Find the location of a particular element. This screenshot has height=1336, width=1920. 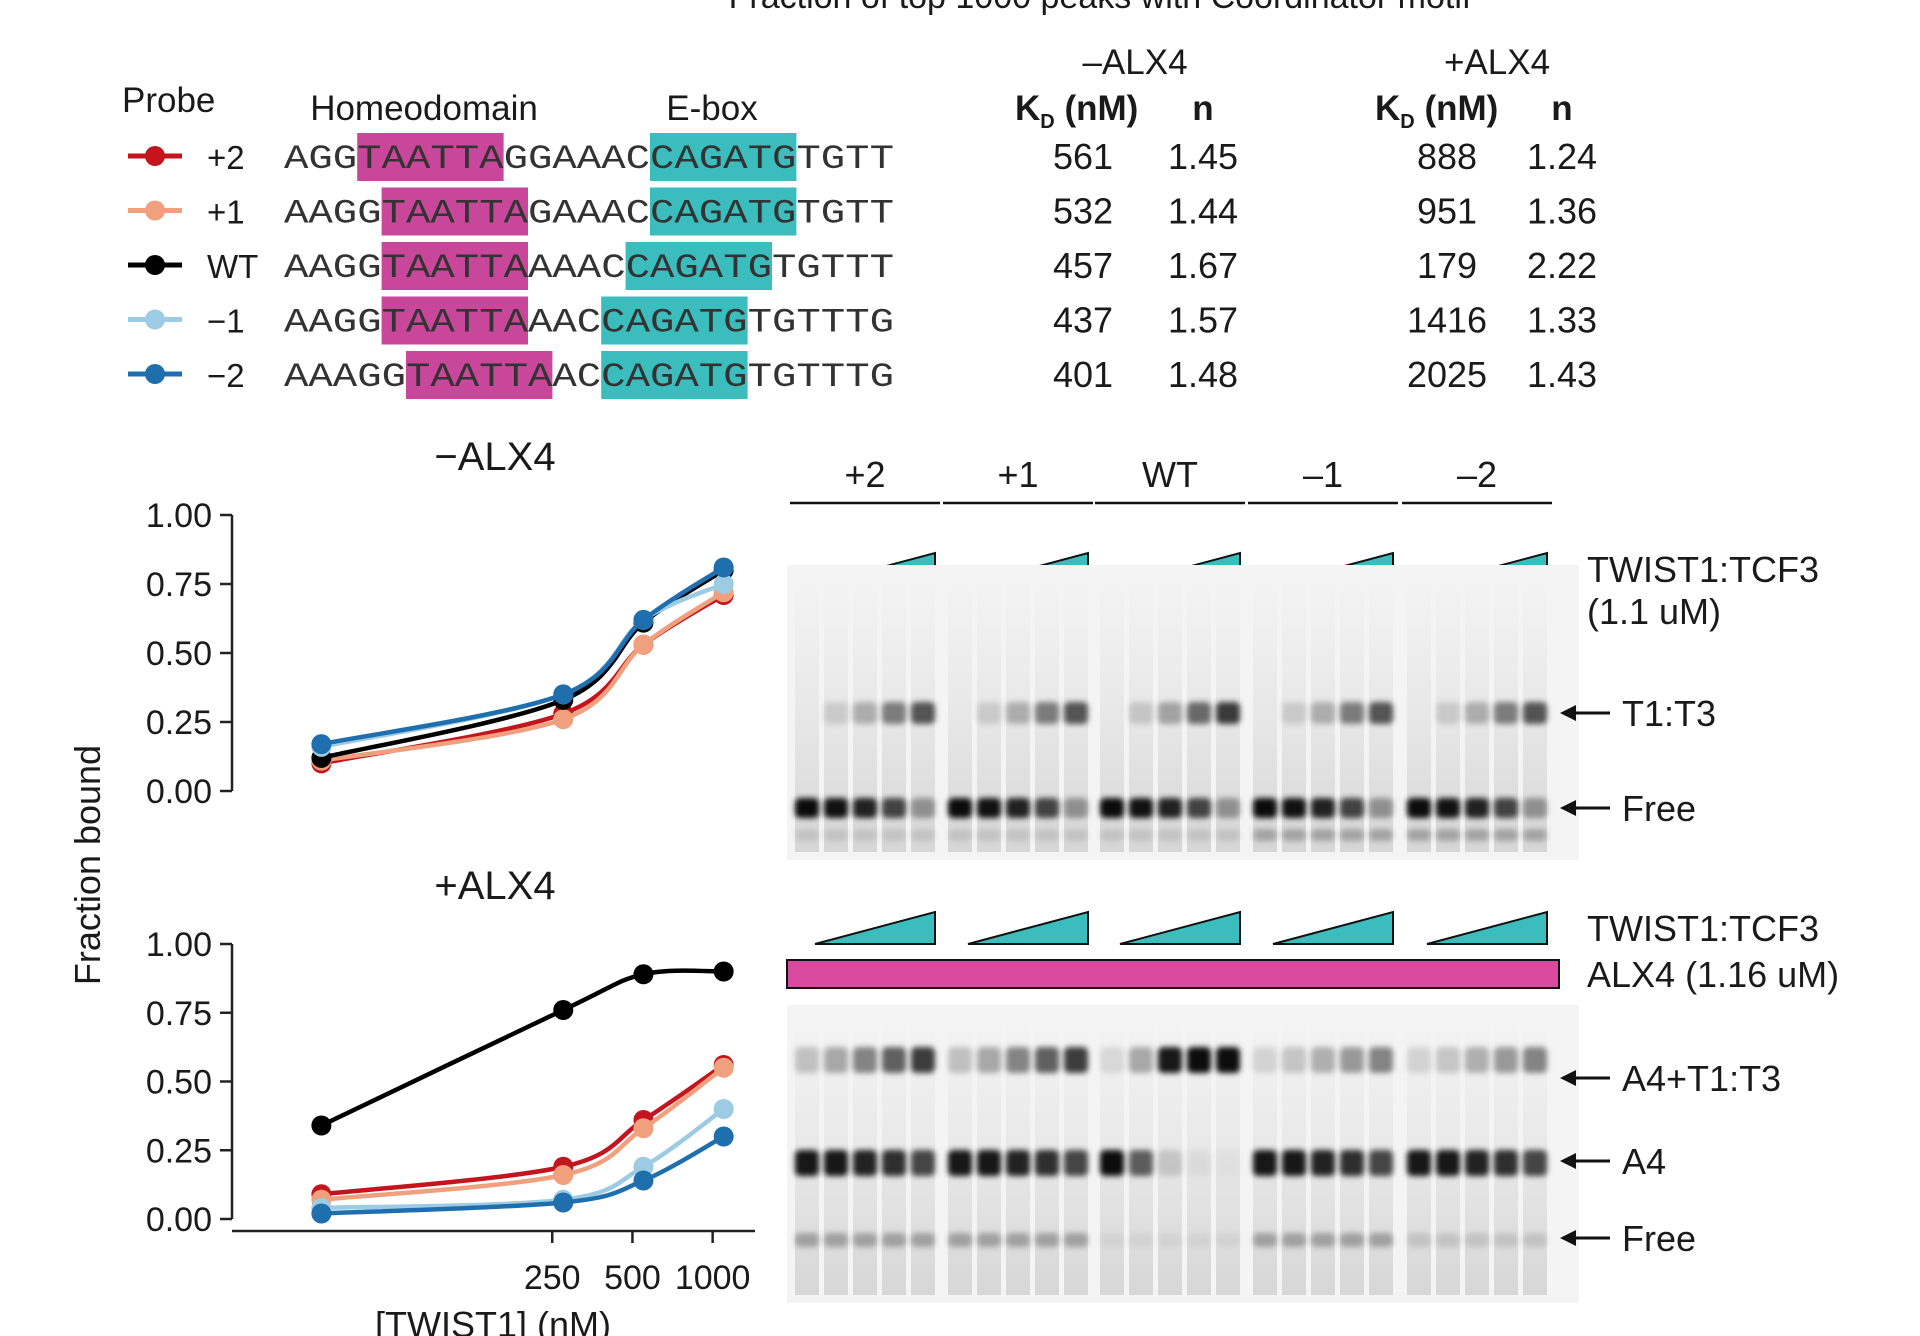

n-minus-value: 1.44 is located at coordinates (1203, 211).